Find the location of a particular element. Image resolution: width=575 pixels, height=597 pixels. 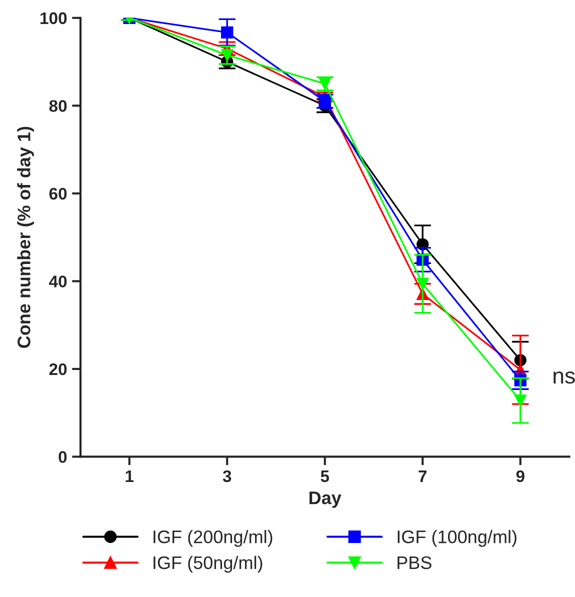

y-tick-label: 40 is located at coordinates (58, 282).